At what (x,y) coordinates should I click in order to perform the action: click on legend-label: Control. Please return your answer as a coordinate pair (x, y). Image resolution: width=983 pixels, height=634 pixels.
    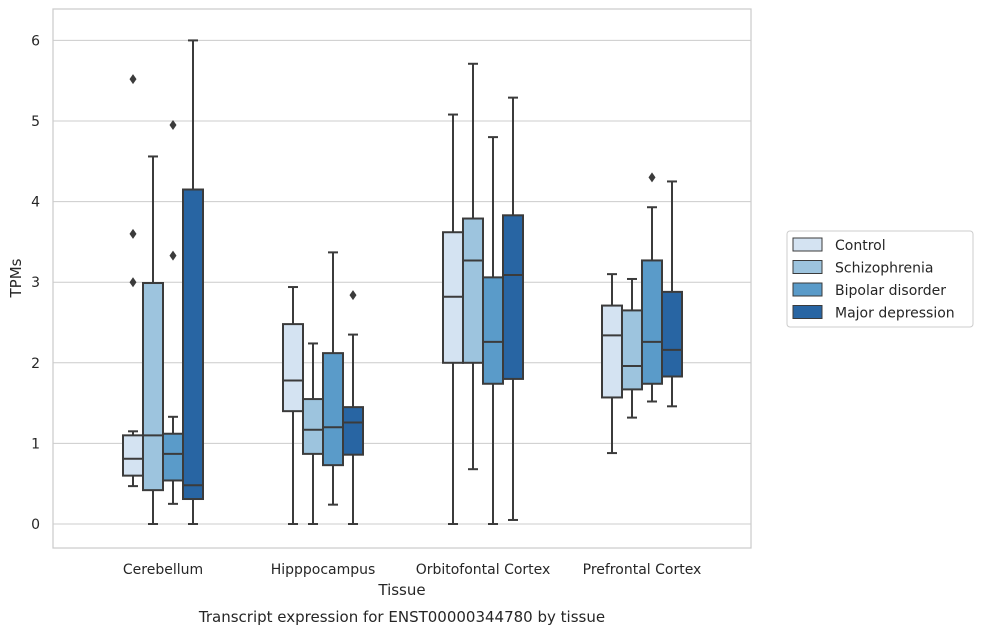
    Looking at the image, I should click on (860, 246).